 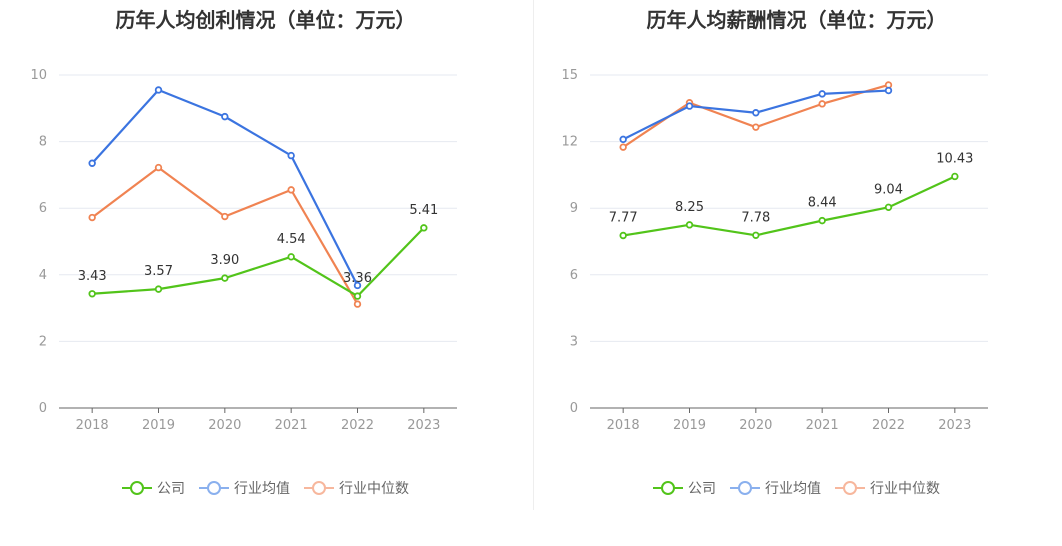 What do you see at coordinates (43, 142) in the screenshot?
I see `y-tick-label: 8` at bounding box center [43, 142].